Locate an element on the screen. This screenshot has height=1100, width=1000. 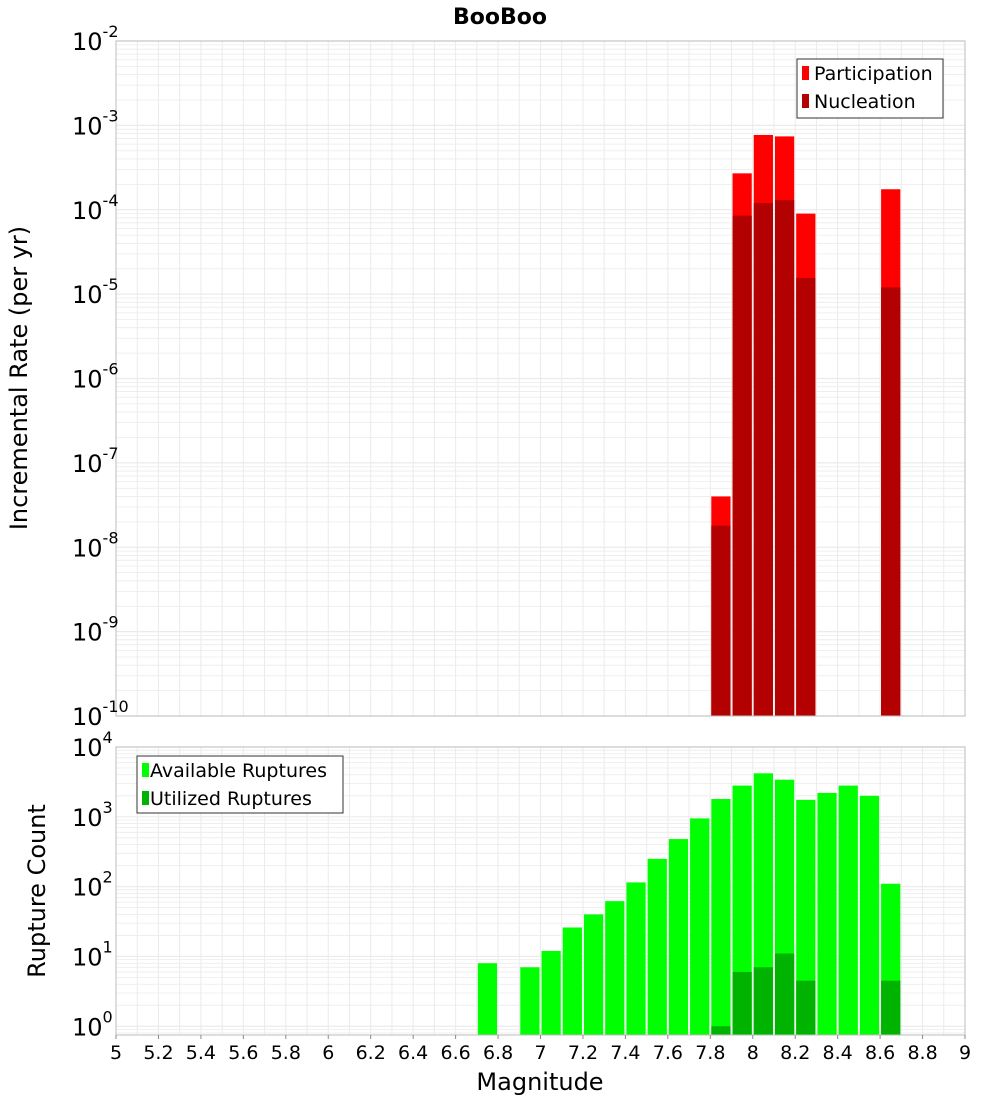
y-tick-label: 10⁻⁸ is located at coordinates (95, 545).